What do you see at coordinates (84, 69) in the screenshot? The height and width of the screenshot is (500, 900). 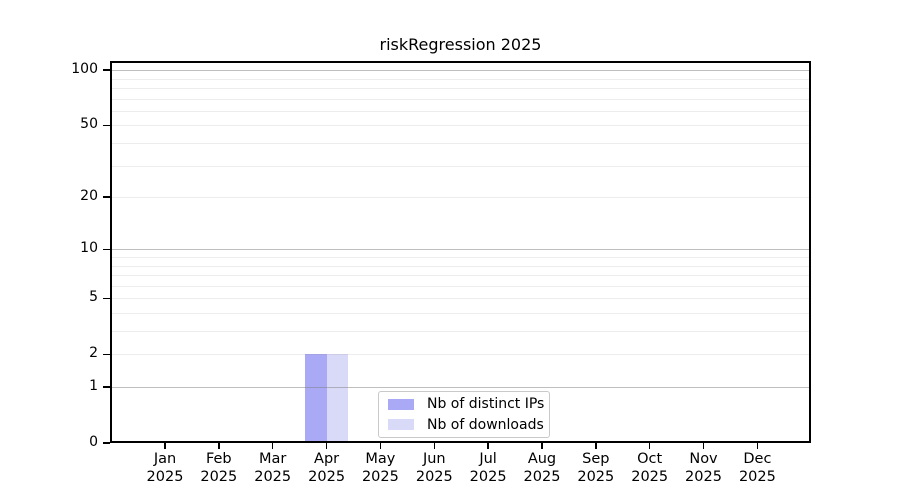 I see `y-tick-label: 100` at bounding box center [84, 69].